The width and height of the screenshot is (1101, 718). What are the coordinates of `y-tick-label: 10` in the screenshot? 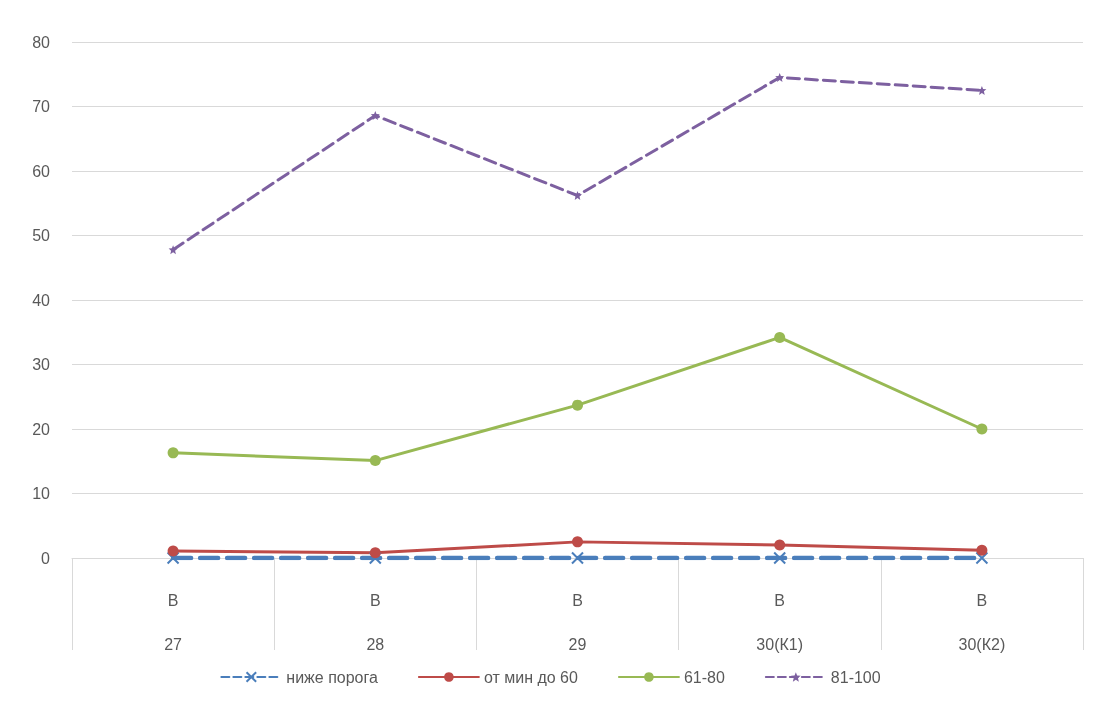 It's located at (41, 493).